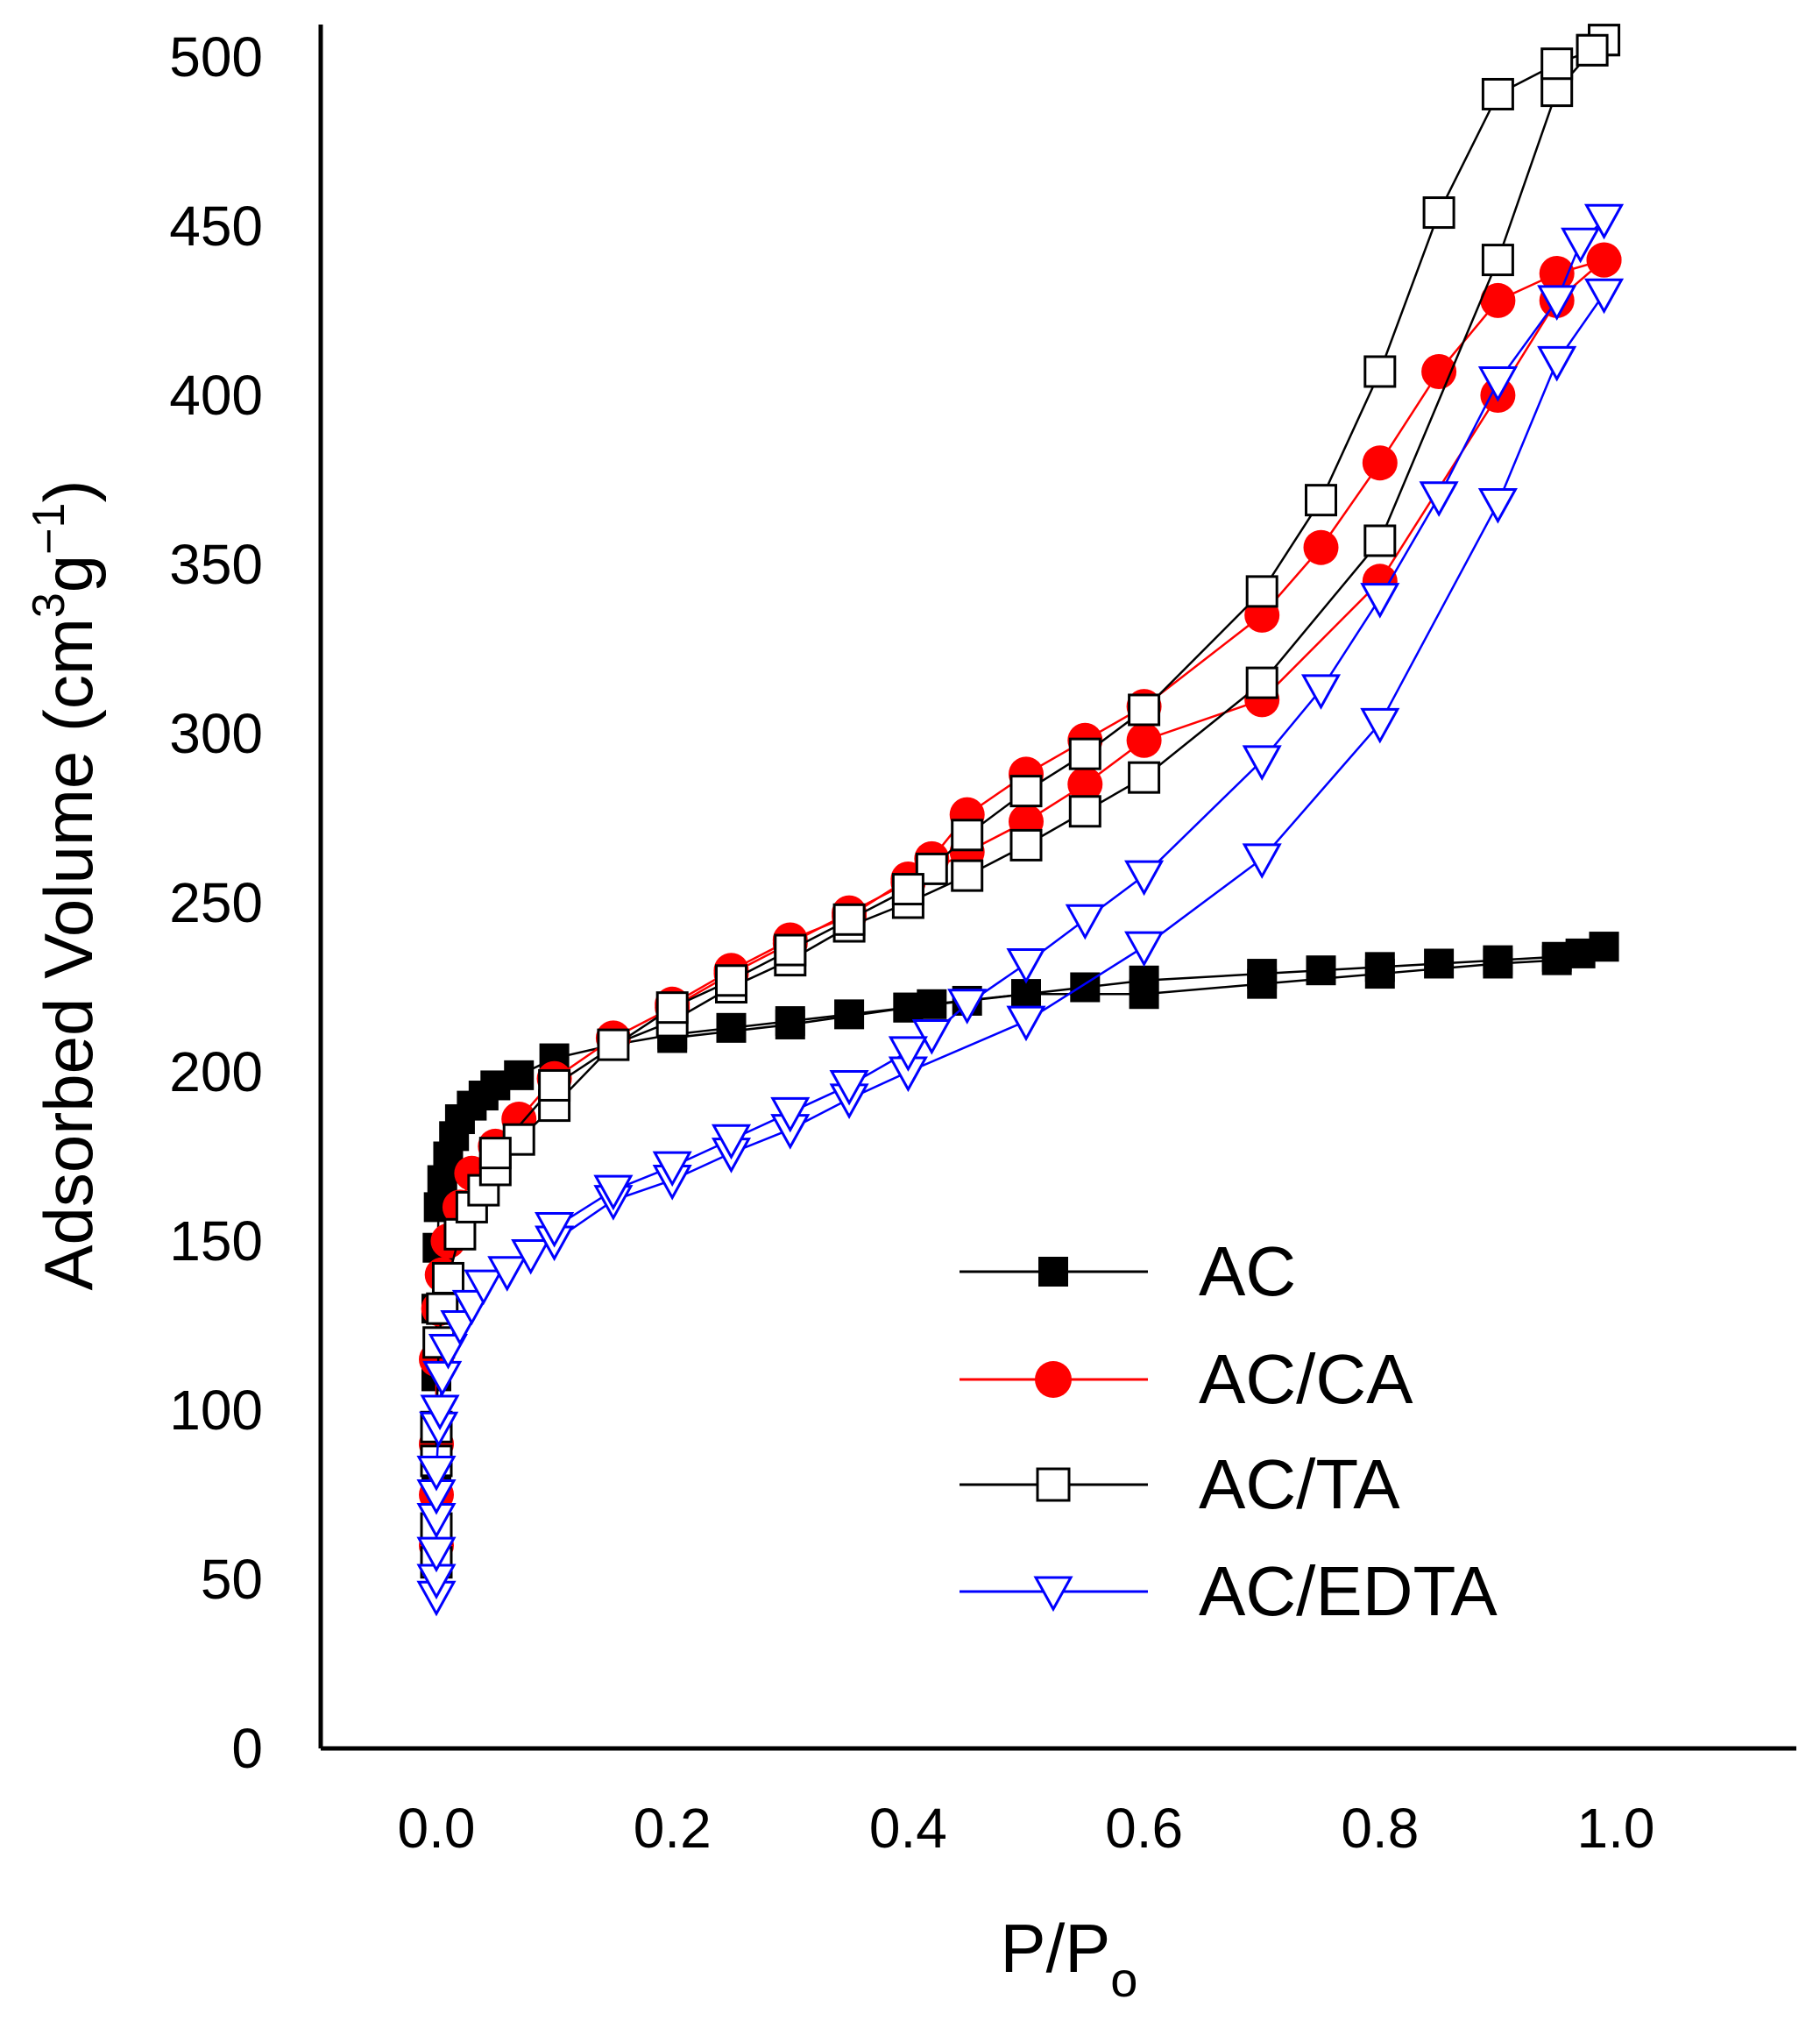 This screenshot has height=2028, width=1820. Describe the element at coordinates (65, 885) in the screenshot. I see `y-axis-title: Adsorbed Volume (cm3g−1)` at that location.